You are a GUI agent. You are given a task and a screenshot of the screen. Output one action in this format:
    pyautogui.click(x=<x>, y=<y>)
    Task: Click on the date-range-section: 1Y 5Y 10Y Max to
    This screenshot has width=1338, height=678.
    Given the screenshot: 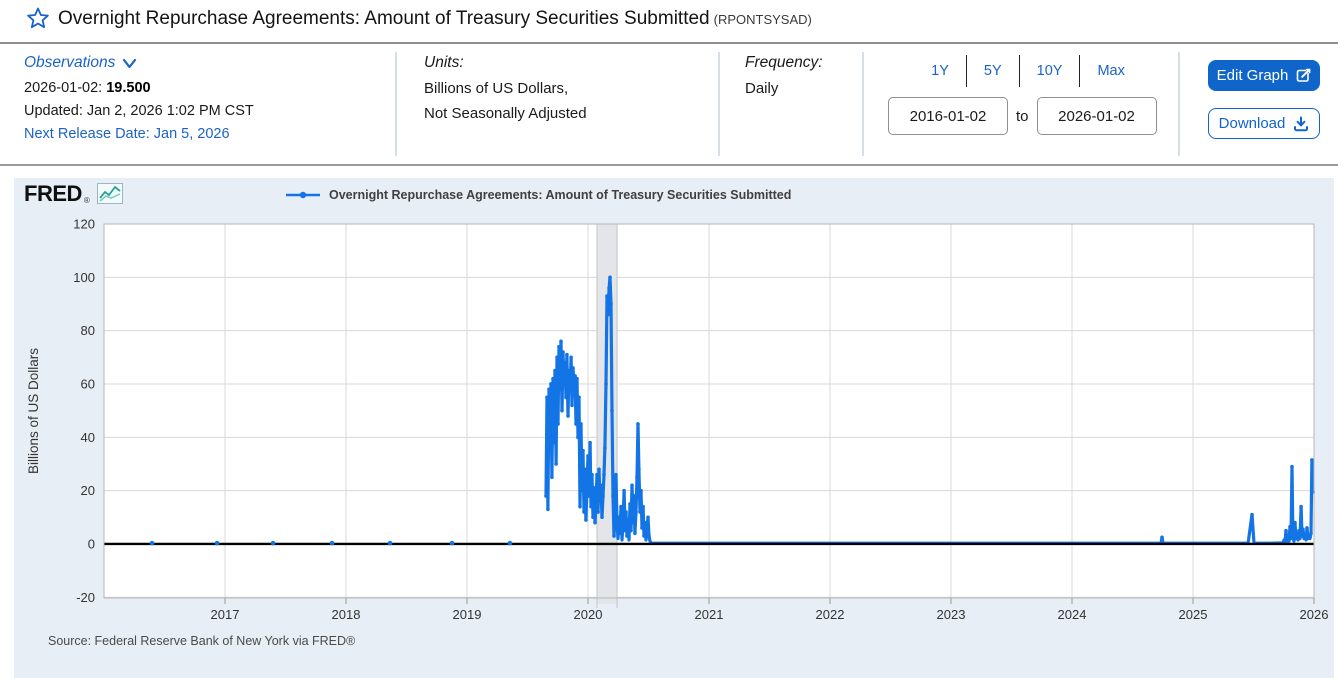 What is the action you would take?
    pyautogui.click(x=1028, y=94)
    